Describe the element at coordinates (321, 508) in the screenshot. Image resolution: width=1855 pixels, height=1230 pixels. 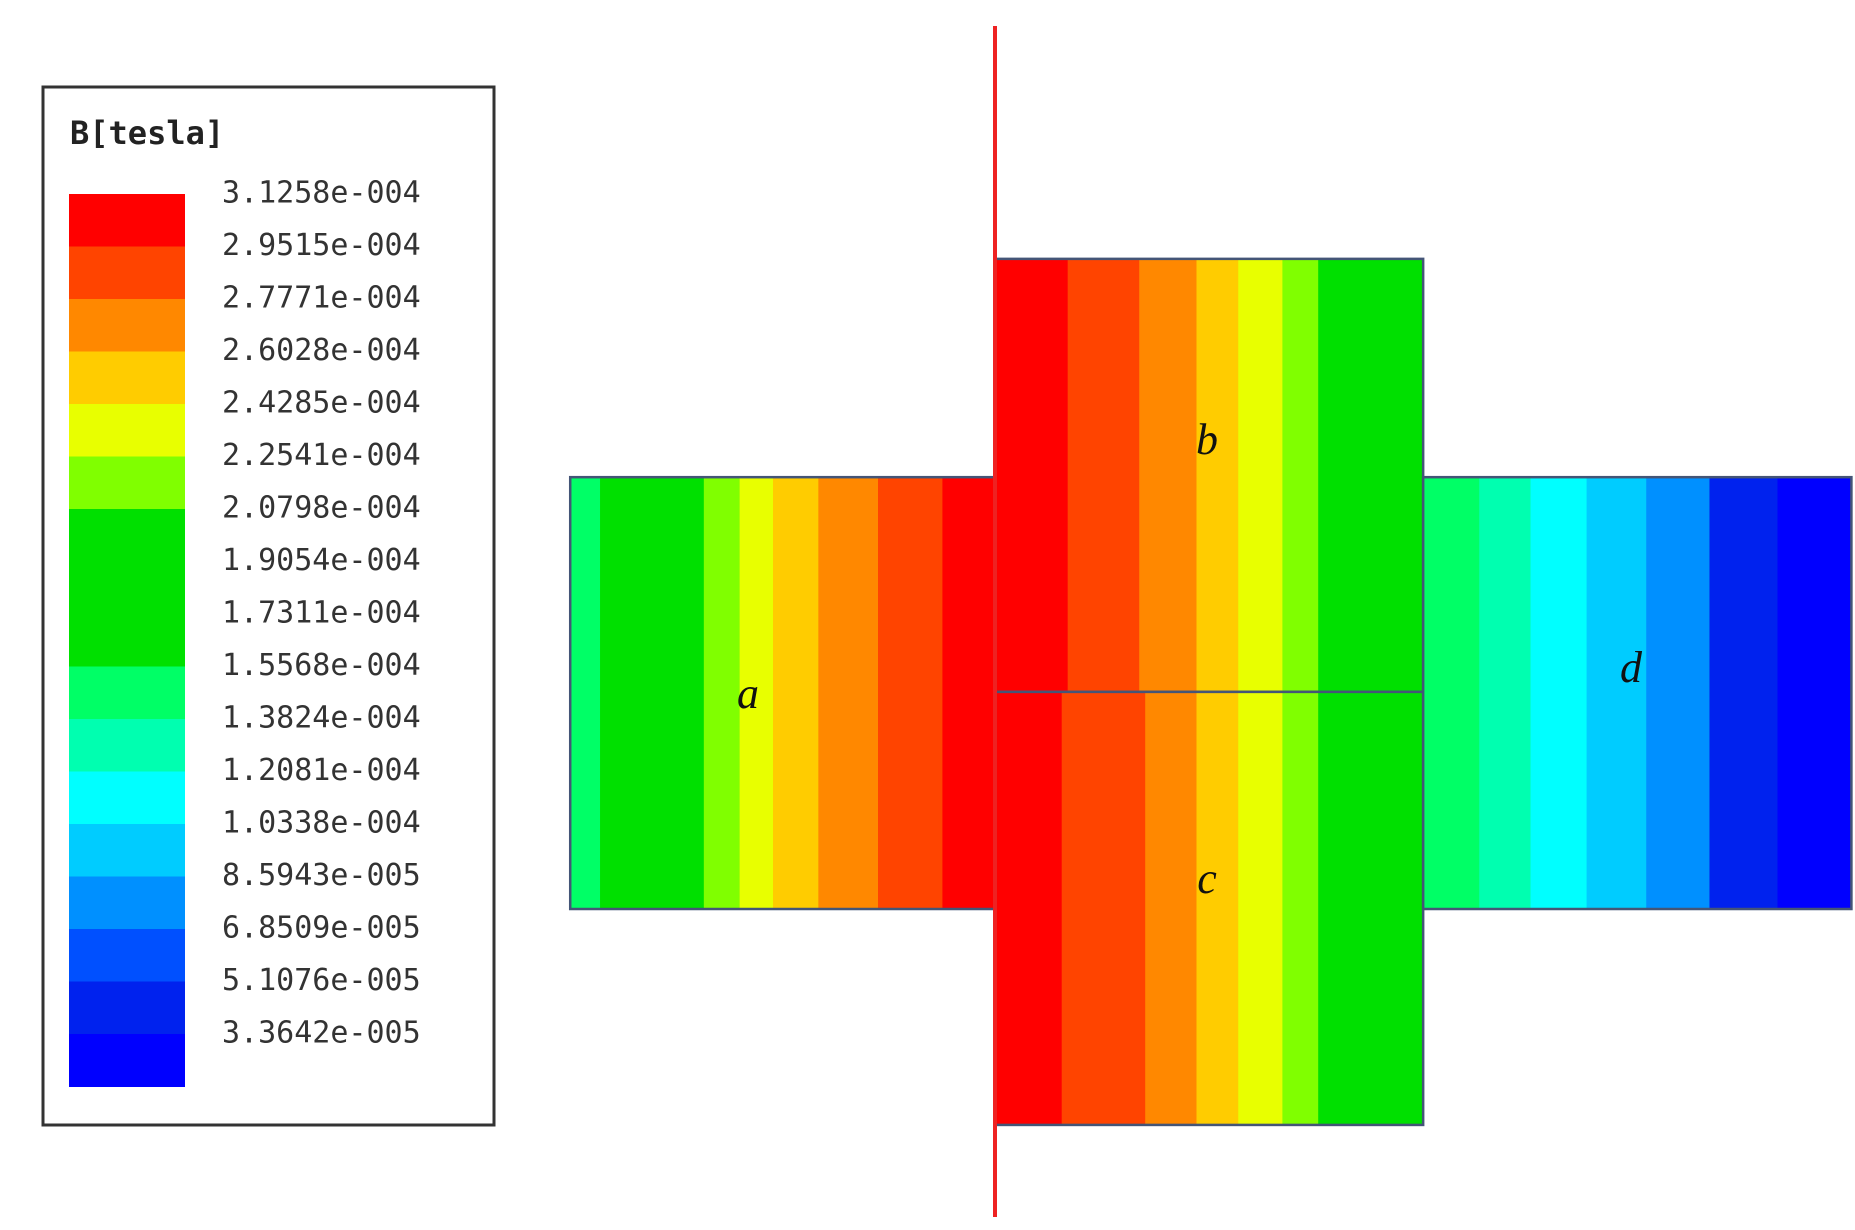
I see `legend-label: 2.0798e-004` at that location.